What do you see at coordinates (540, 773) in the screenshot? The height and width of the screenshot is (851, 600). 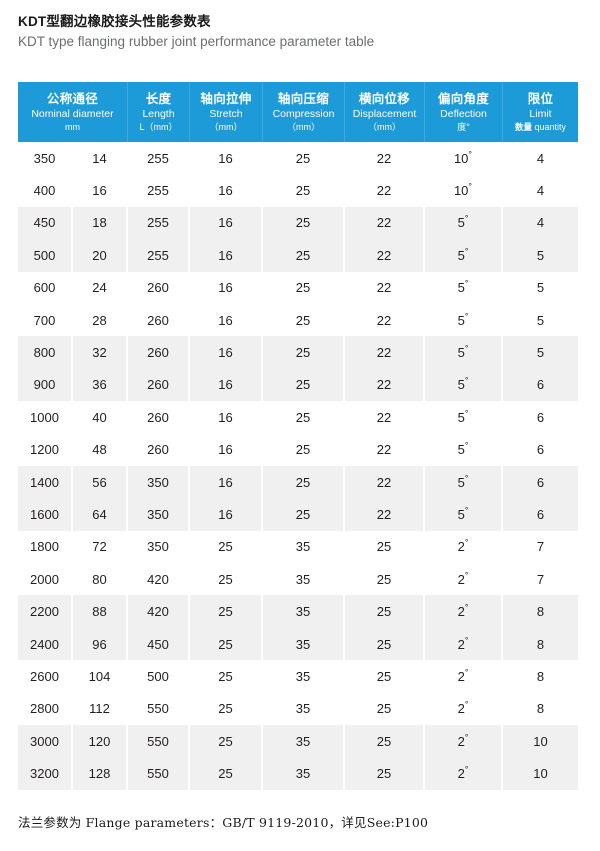 I see `table-cell: 10` at bounding box center [540, 773].